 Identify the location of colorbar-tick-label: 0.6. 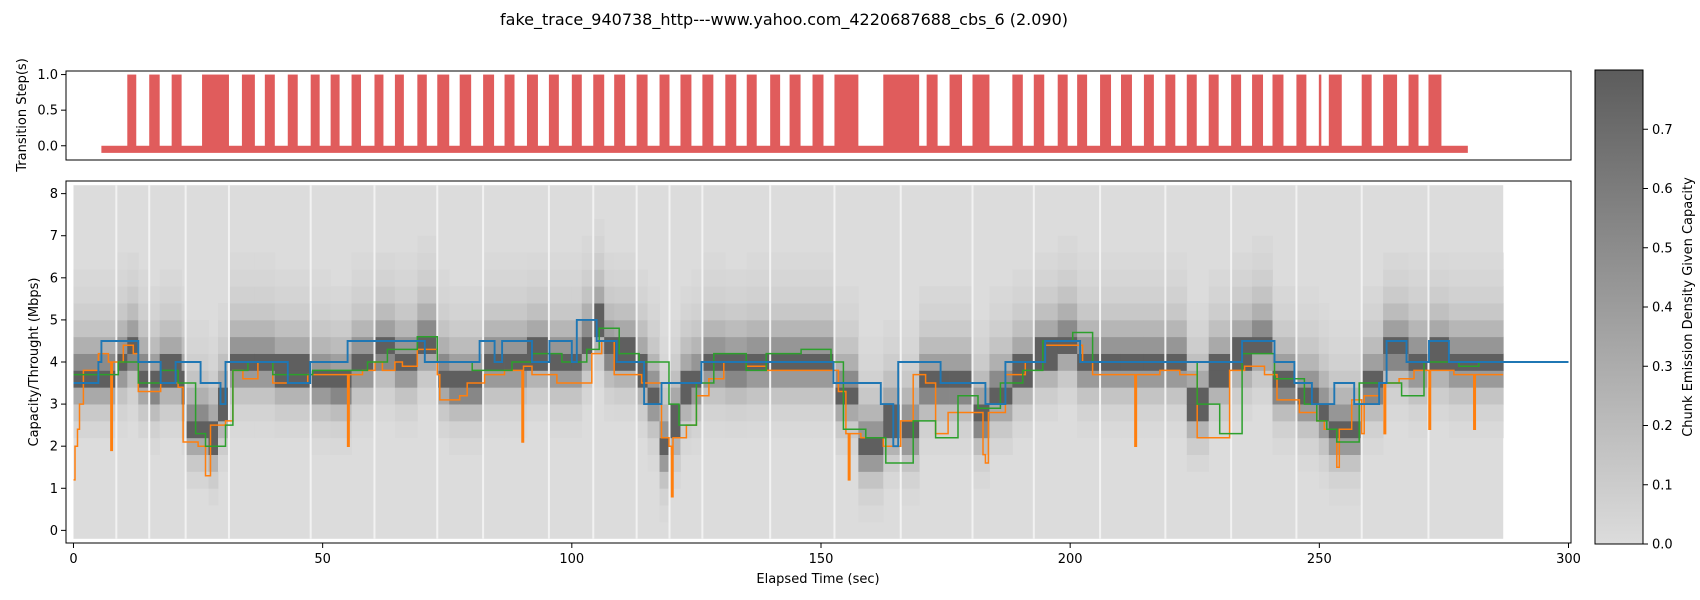
(1662, 189).